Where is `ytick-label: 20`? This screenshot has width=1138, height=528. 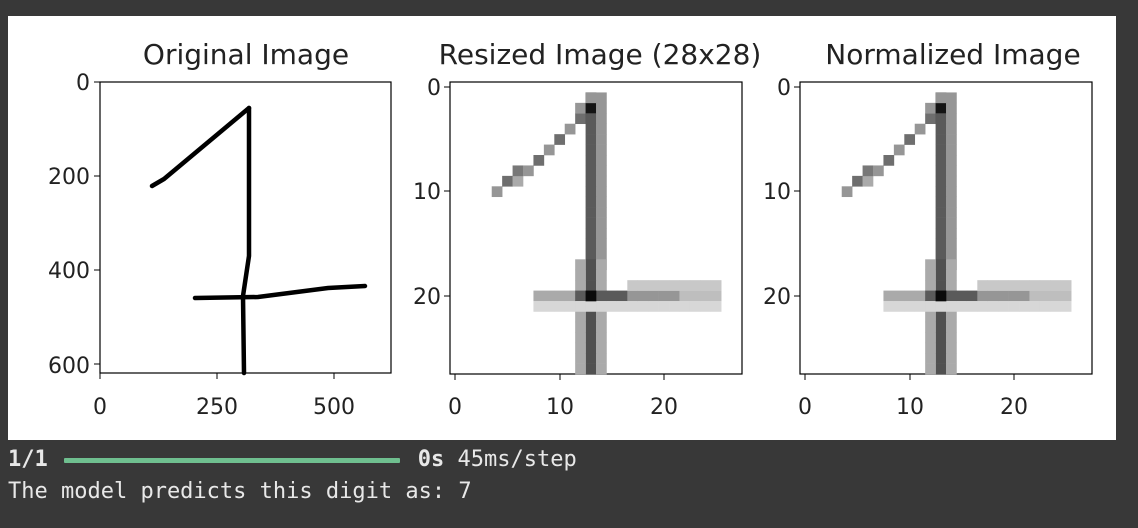
ytick-label: 20 is located at coordinates (427, 297).